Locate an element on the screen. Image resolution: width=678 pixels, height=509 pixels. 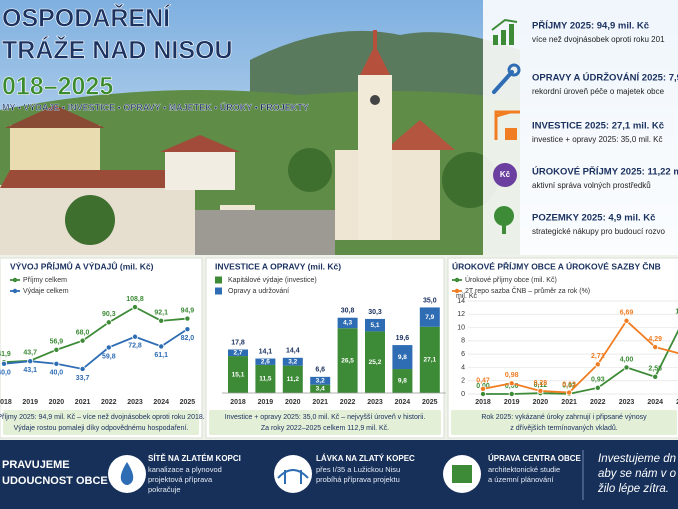
value-label: 4,00 is located at coordinates (627, 359).